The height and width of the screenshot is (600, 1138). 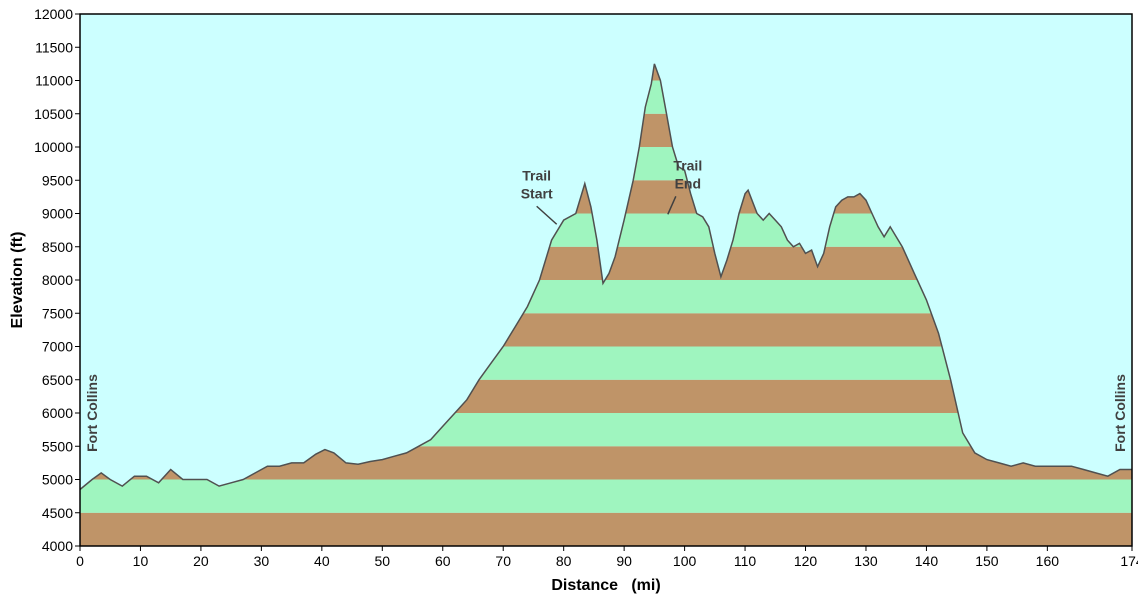 I want to click on x-tick-label: 110, so click(x=745, y=561).